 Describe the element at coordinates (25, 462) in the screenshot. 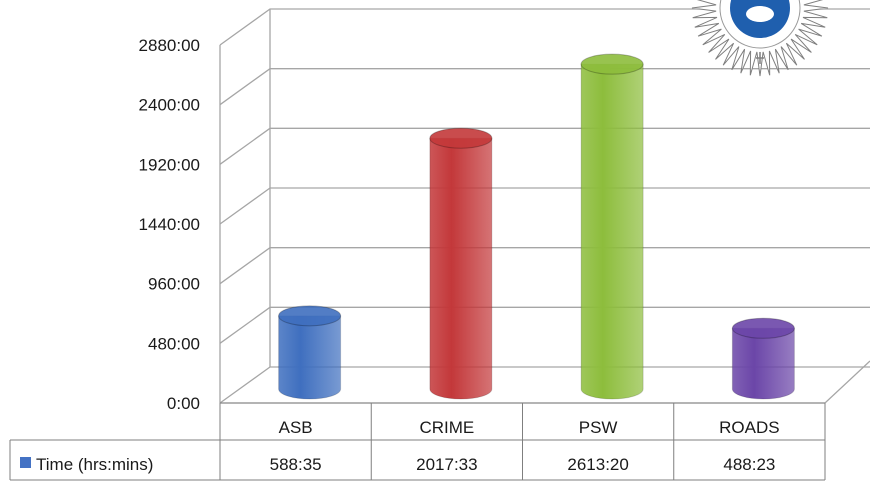

I see `legend-key` at that location.